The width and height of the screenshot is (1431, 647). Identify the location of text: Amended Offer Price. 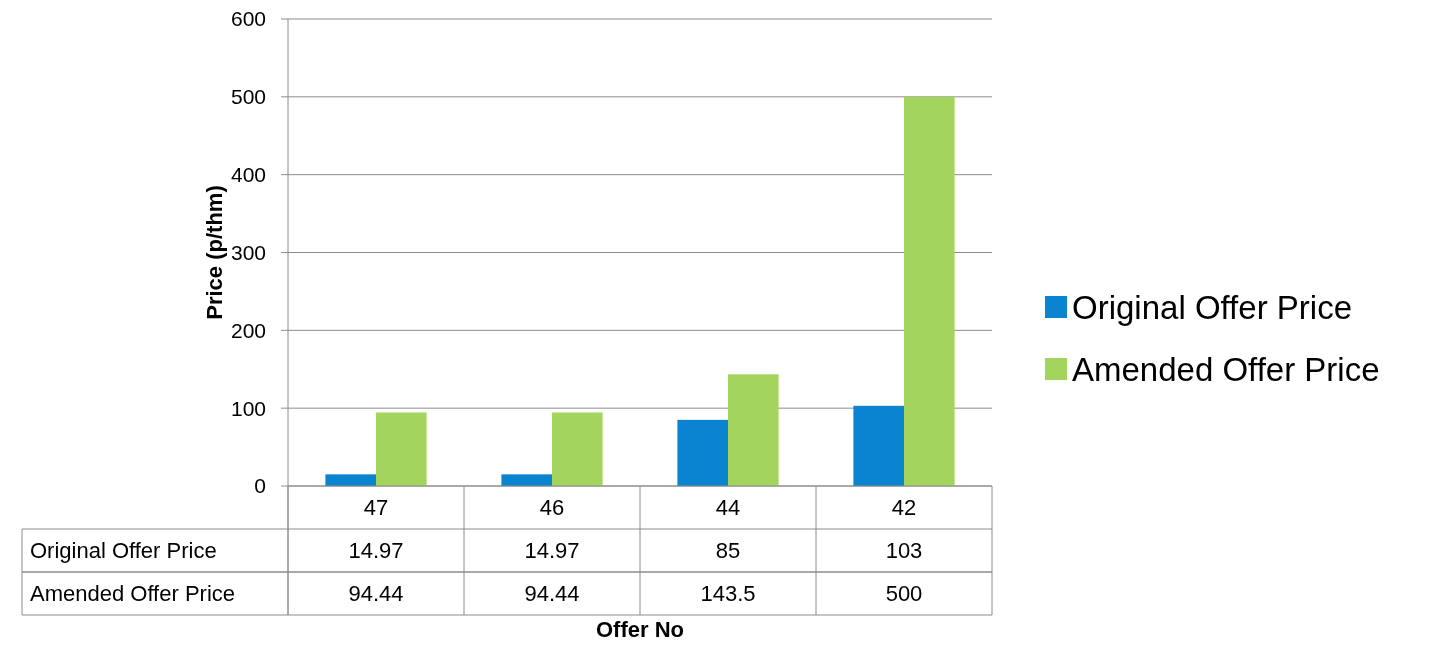
(133, 594).